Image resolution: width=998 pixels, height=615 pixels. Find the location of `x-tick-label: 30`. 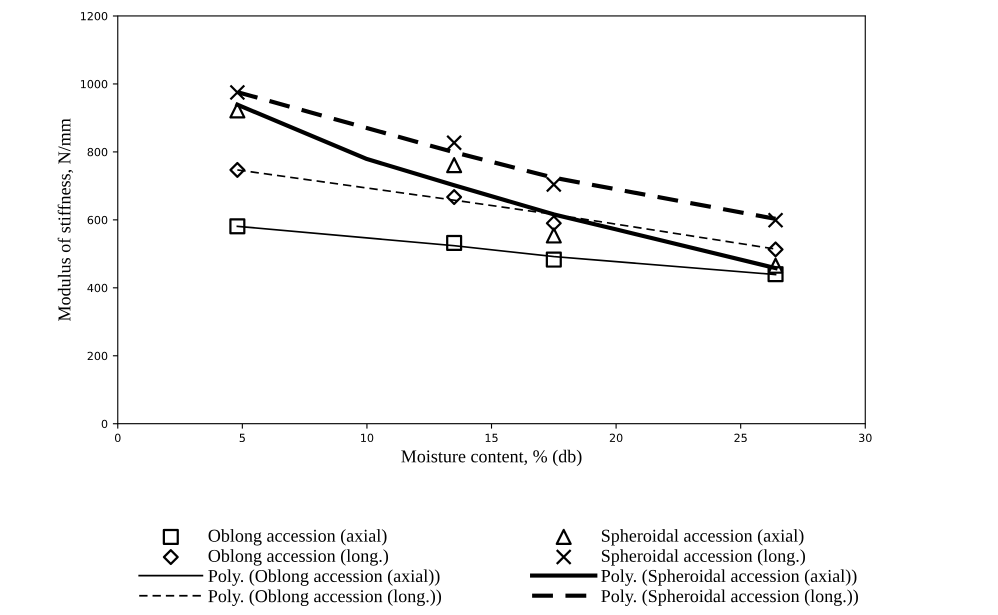

x-tick-label: 30 is located at coordinates (865, 438).